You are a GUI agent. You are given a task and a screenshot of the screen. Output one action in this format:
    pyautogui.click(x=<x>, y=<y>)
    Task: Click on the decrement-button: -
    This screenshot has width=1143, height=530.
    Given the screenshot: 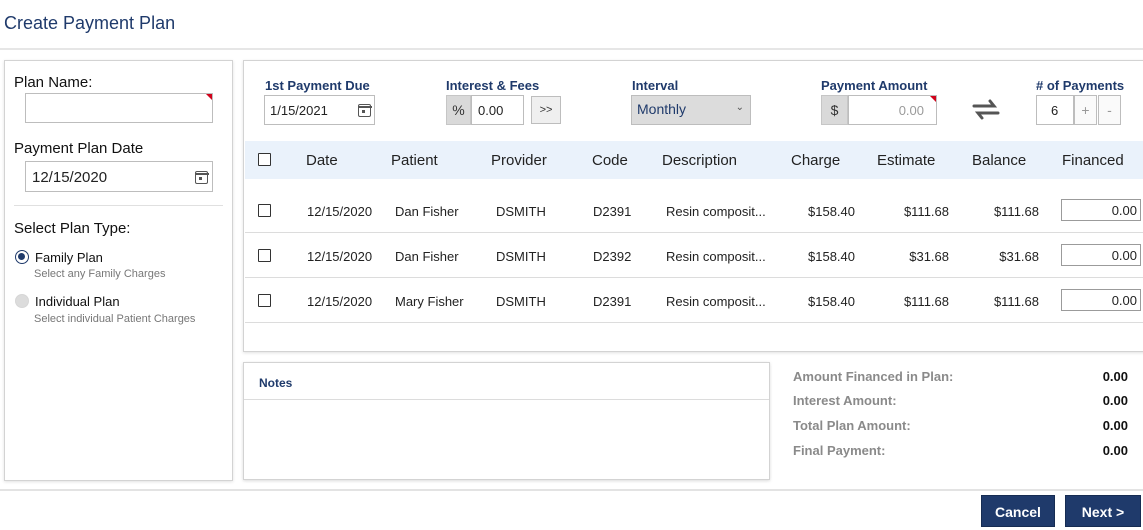 What is the action you would take?
    pyautogui.click(x=1109, y=110)
    